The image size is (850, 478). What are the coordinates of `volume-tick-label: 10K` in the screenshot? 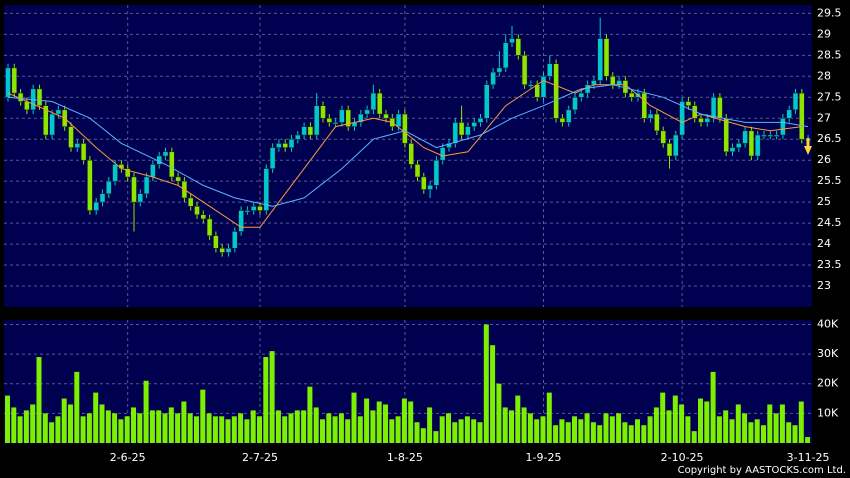 It's located at (828, 412).